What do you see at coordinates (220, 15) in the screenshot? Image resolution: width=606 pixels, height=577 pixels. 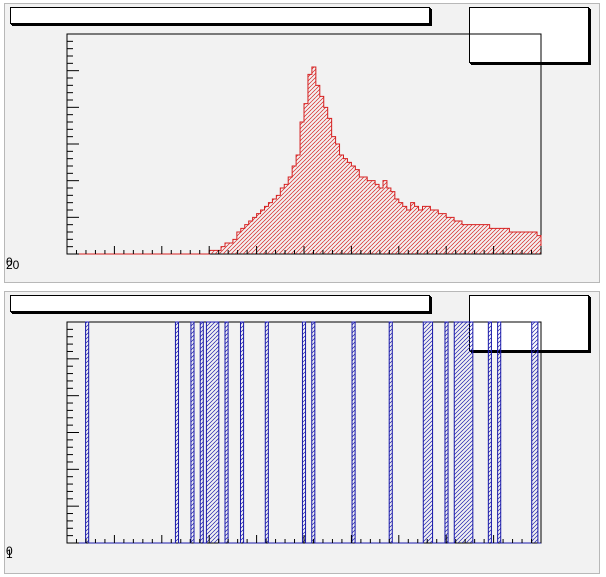 I see `top-pad-title-box` at bounding box center [220, 15].